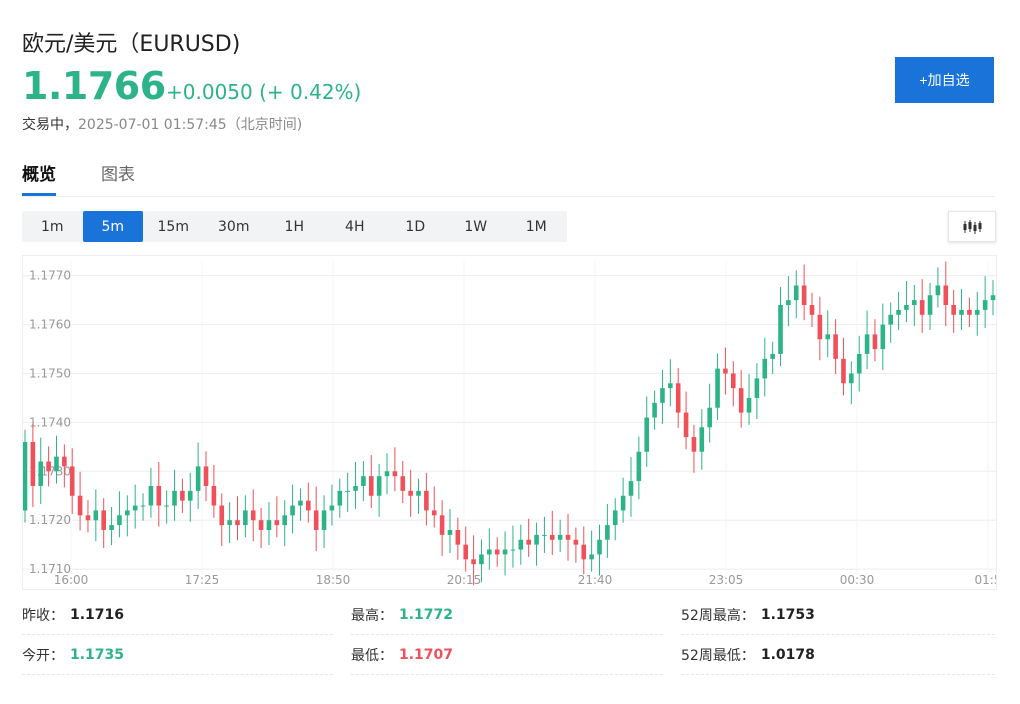 The height and width of the screenshot is (704, 1020). Describe the element at coordinates (50, 276) in the screenshot. I see `y-tick-label: 1.1770` at that location.